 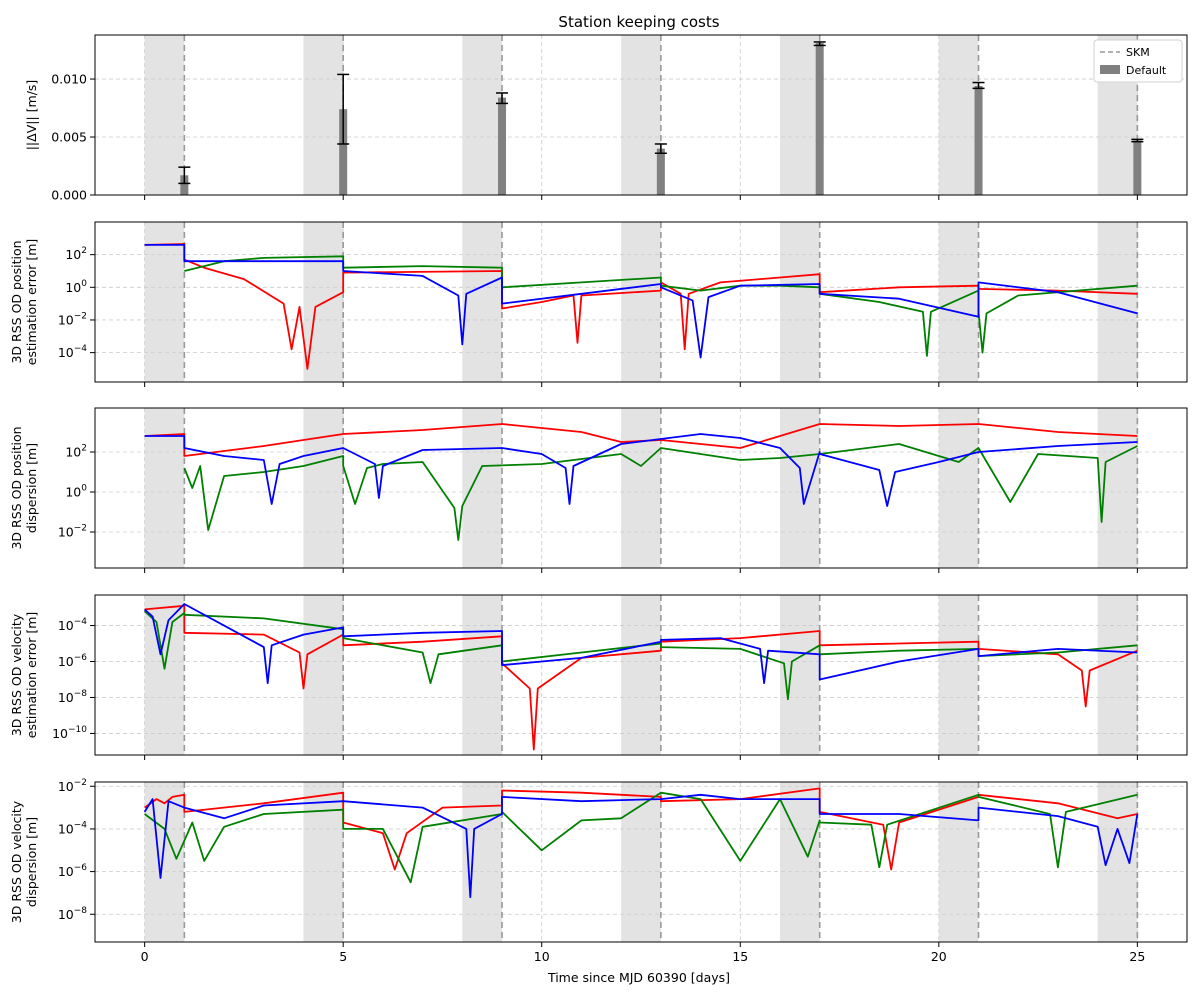 What do you see at coordinates (145, 956) in the screenshot?
I see `x-tick-label: 0` at bounding box center [145, 956].